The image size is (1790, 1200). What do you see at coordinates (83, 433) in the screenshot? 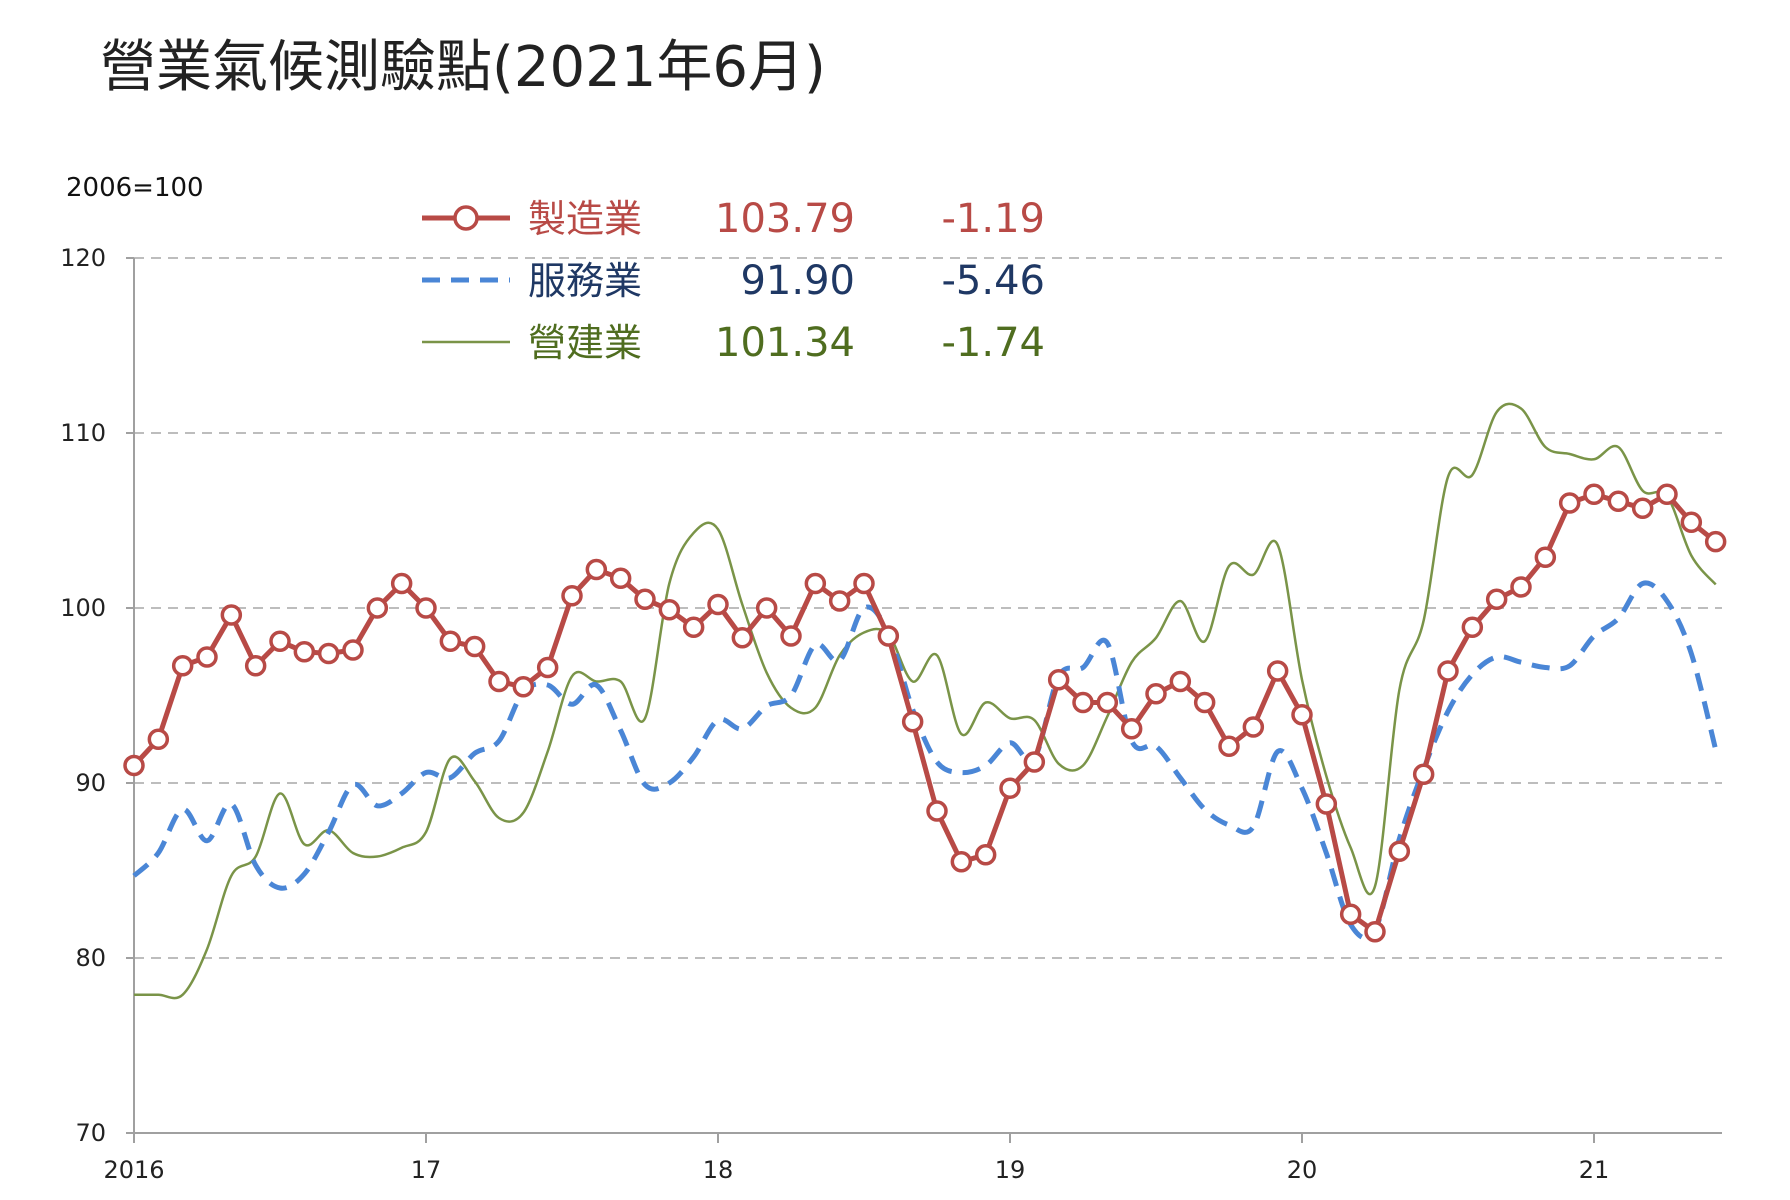
I see `y-tick-label: 110` at bounding box center [83, 433].